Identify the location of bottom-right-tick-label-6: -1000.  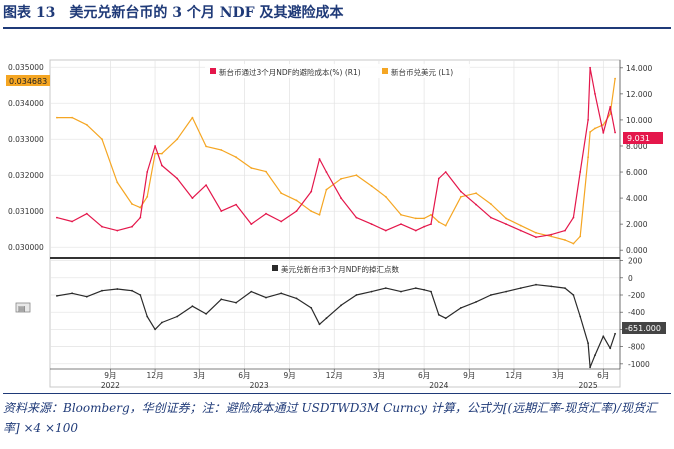
(639, 364).